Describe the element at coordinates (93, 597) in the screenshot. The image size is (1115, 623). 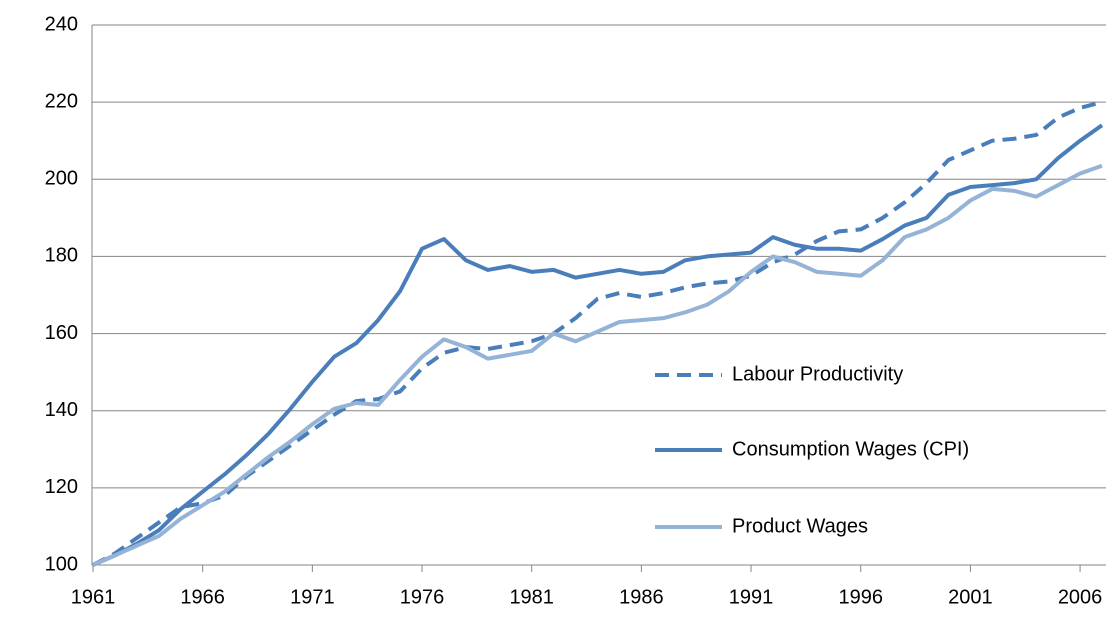
I see `x-tick-label: 1961` at that location.